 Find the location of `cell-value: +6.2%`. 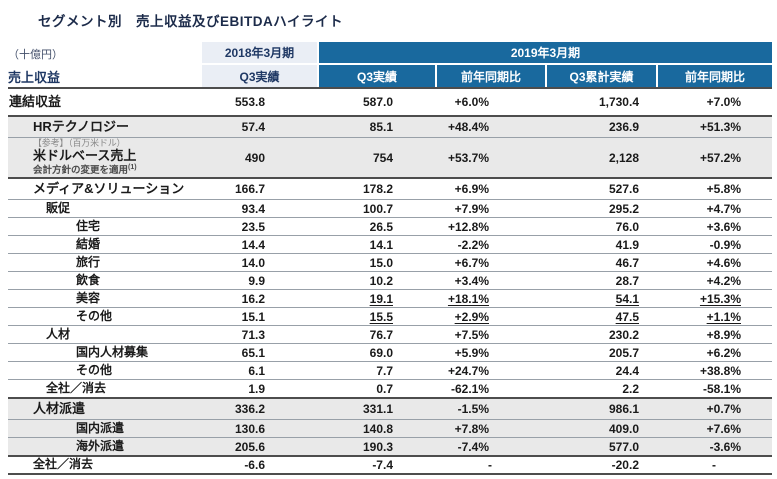

cell-value: +6.2% is located at coordinates (723, 352).